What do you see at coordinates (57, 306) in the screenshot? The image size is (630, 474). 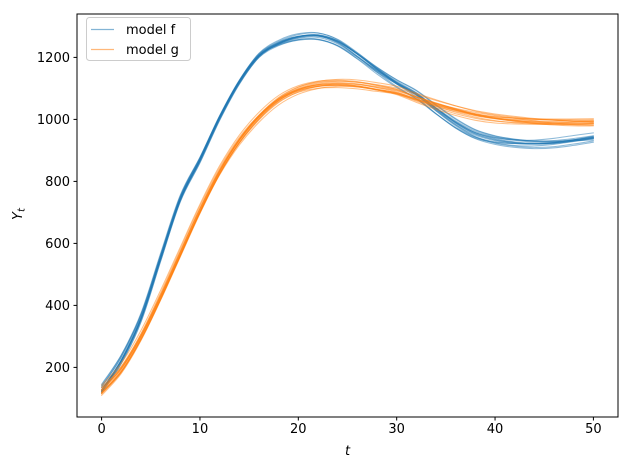 I see `y-tick-label: 400` at bounding box center [57, 306].